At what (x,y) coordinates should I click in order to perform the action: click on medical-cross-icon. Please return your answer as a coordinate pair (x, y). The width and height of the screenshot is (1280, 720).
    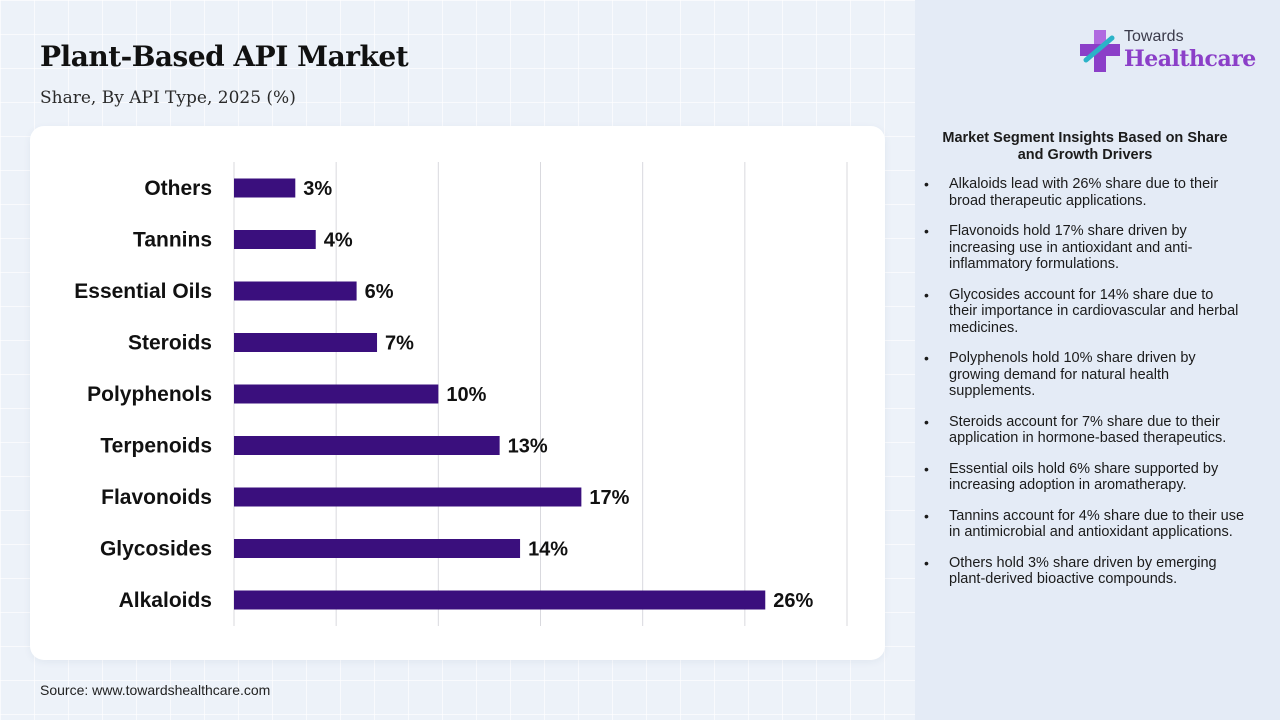
    Looking at the image, I should click on (1100, 51).